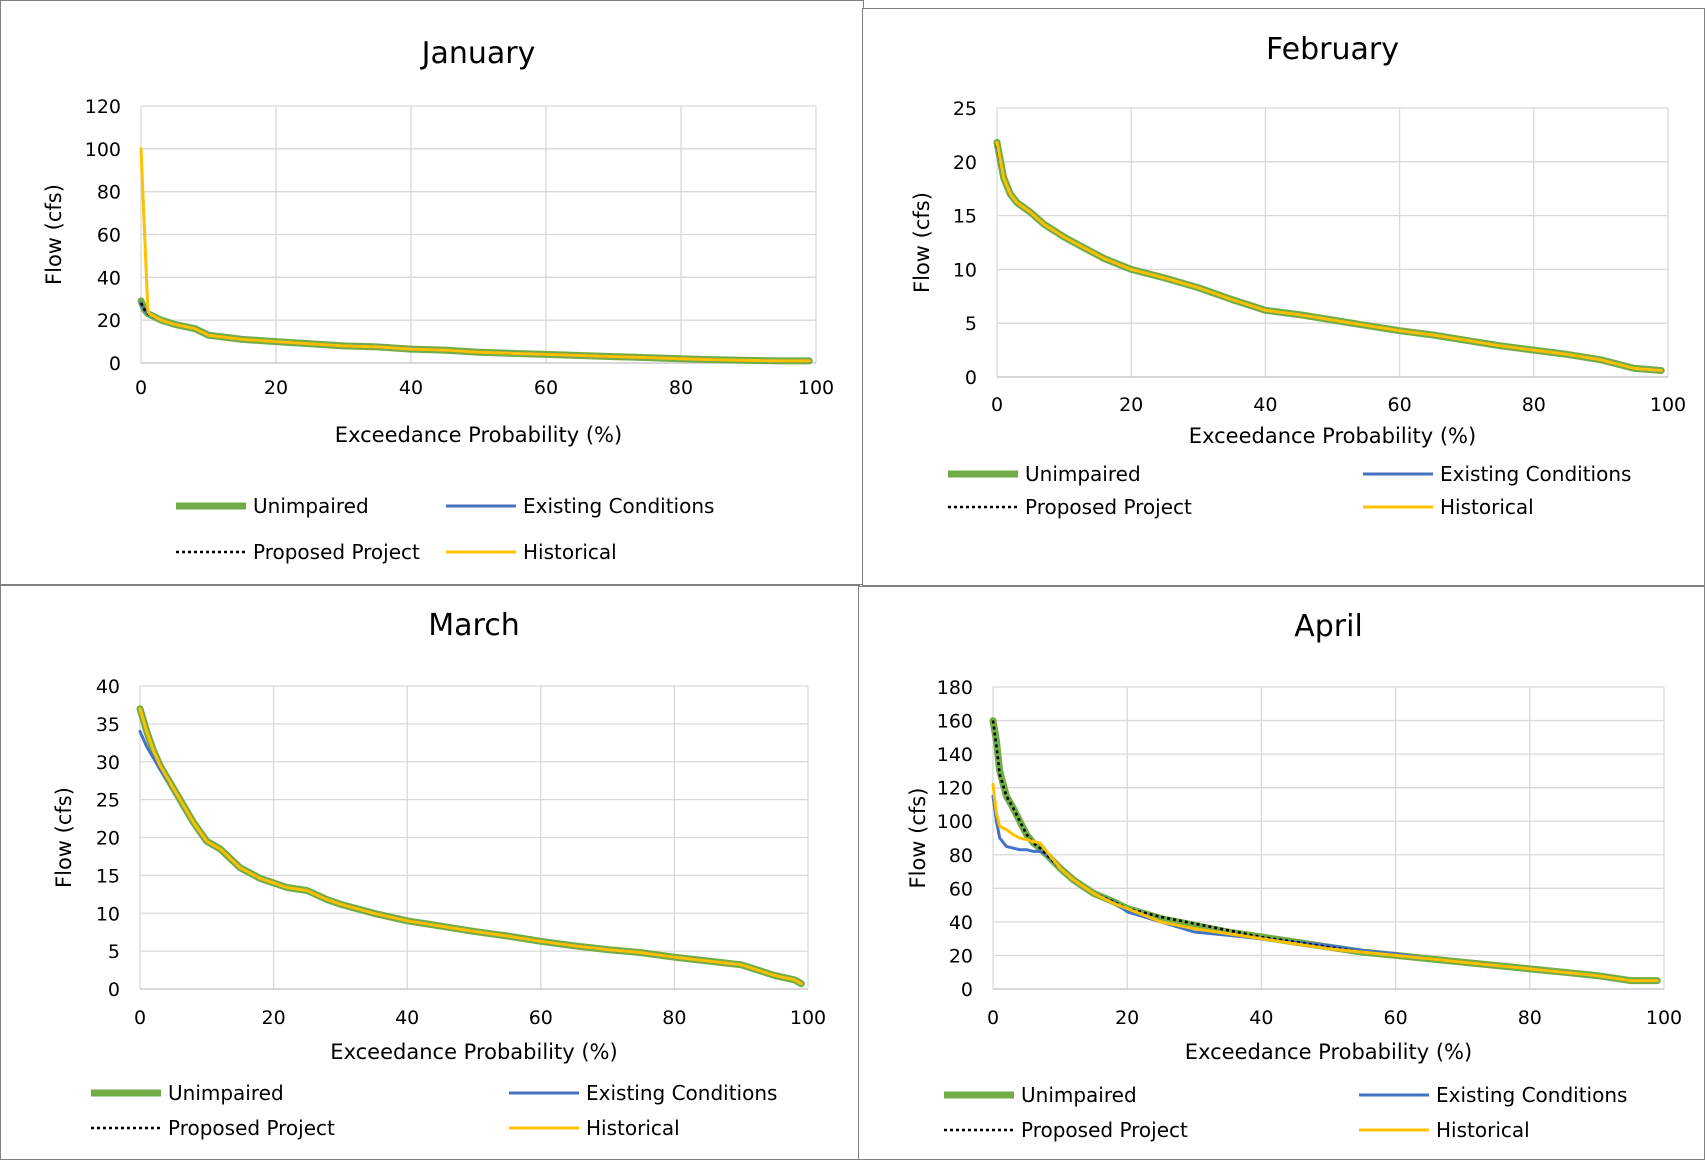  Describe the element at coordinates (470, 857) in the screenshot. I see `series-line-existing-conditions` at that location.